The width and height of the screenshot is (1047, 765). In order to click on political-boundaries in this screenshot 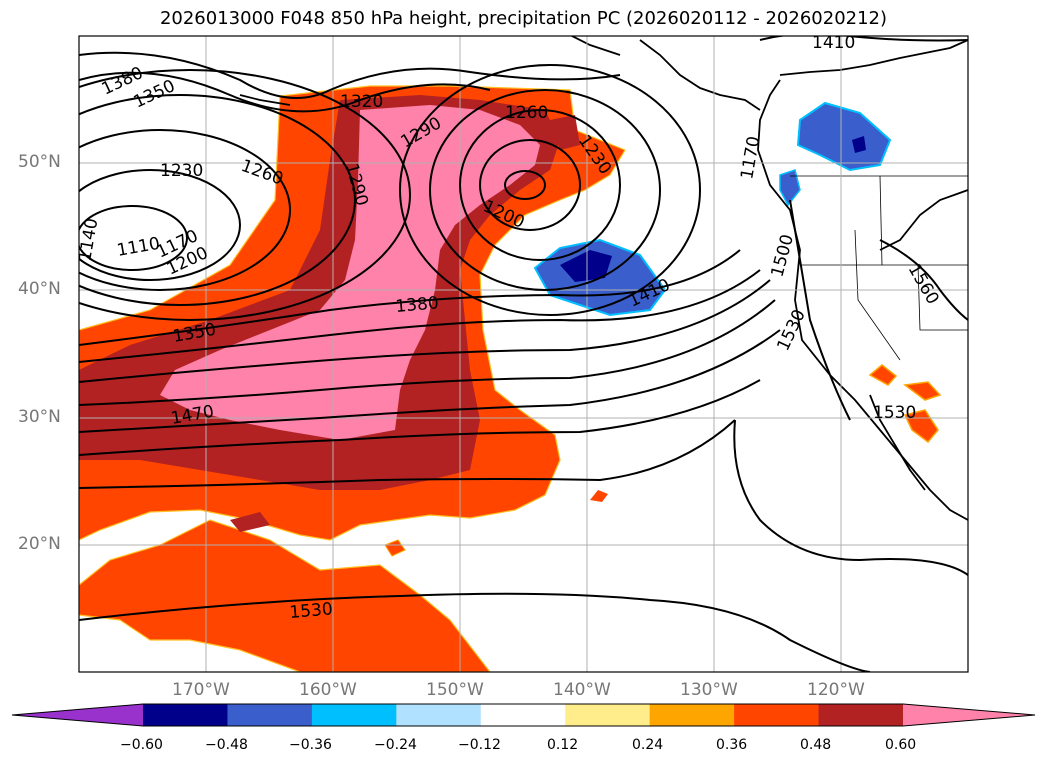, I will do `click(879, 268)`.